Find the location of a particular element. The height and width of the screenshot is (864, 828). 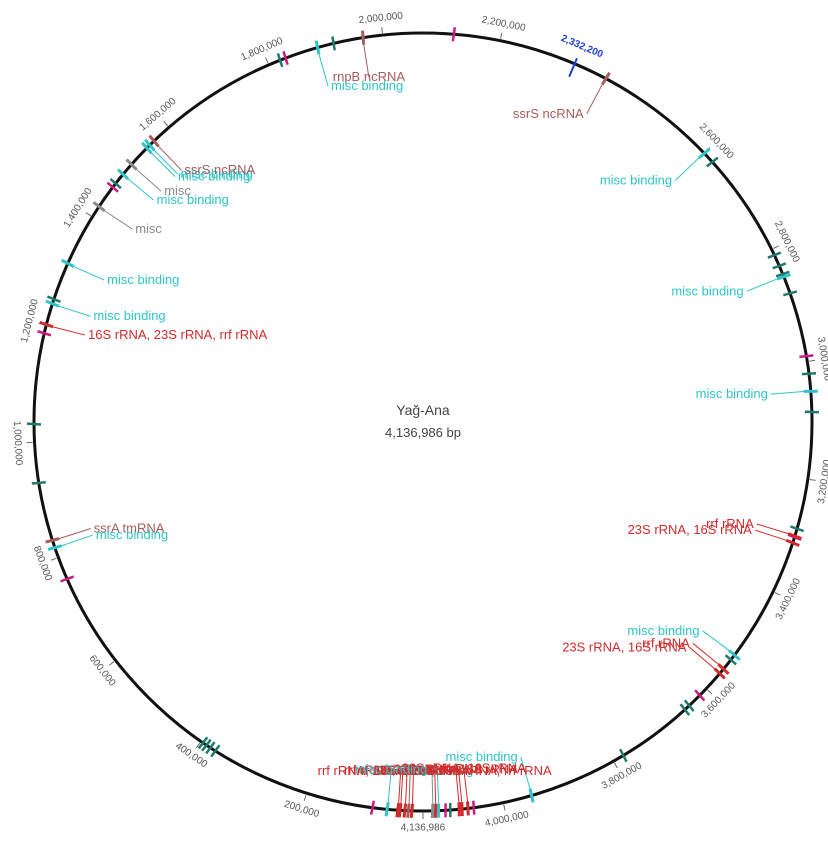

feature-rrna: 16S rRNA, 23S rRNA, rrf rRNA is located at coordinates (153, 331).